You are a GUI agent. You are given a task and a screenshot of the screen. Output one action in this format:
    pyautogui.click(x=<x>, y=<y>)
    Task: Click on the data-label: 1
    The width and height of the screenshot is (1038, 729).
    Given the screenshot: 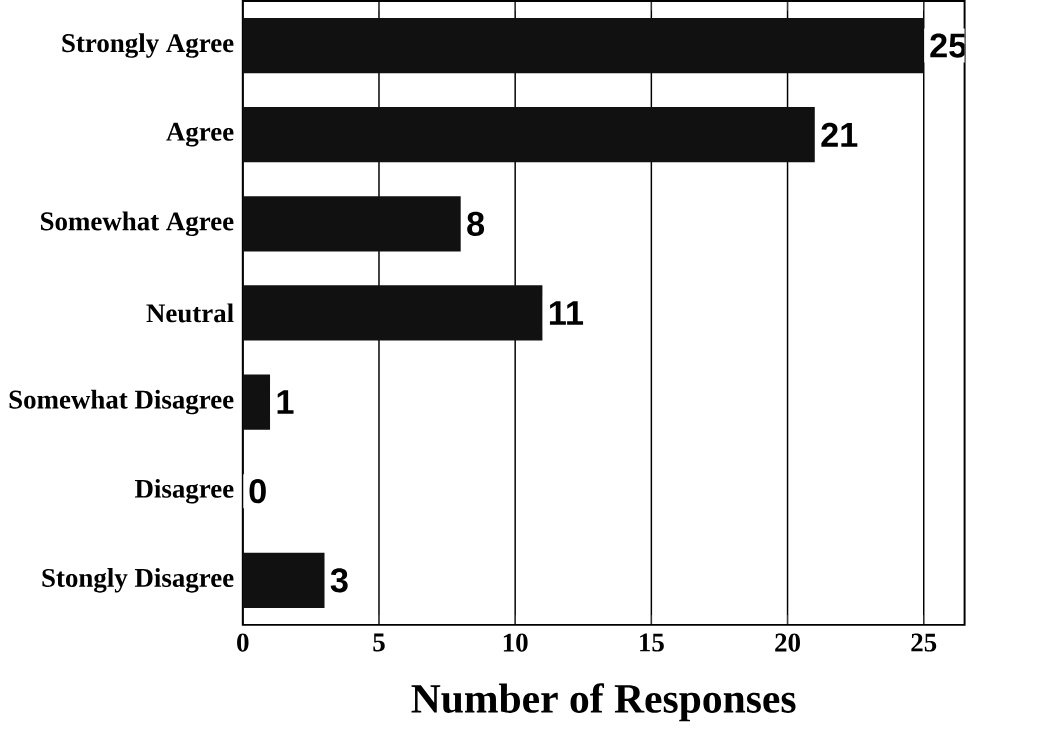 What is the action you would take?
    pyautogui.click(x=285, y=402)
    